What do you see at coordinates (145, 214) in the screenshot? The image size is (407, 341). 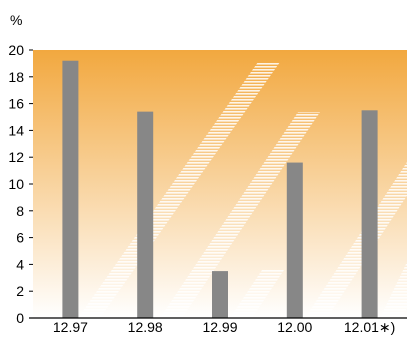 I see `bar-12.98` at bounding box center [145, 214].